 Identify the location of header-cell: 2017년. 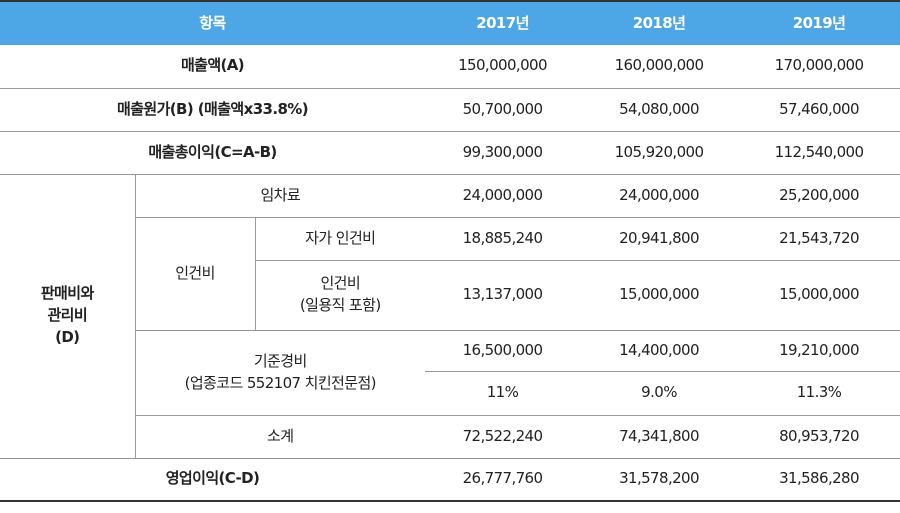
(503, 23).